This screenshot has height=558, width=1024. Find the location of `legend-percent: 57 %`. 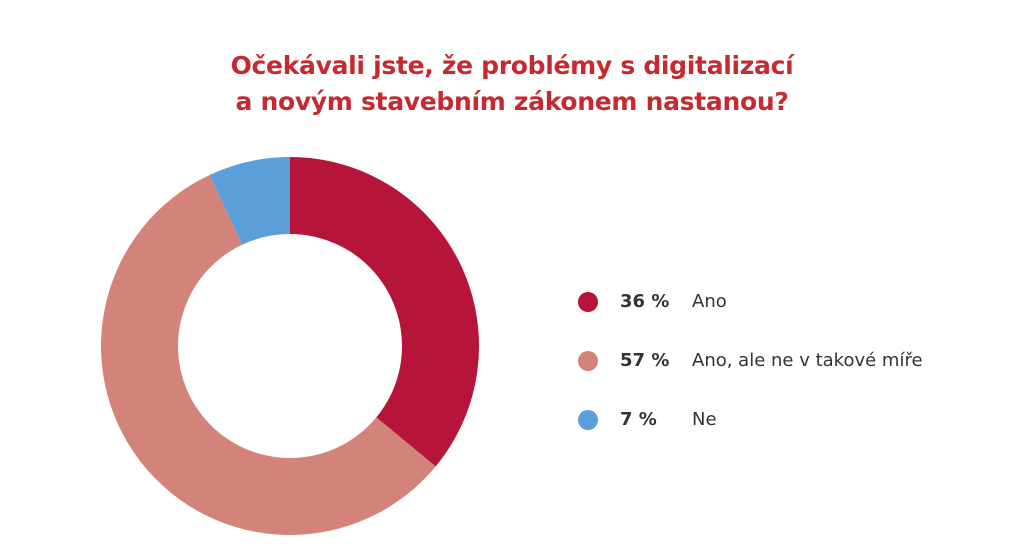

legend-percent: 57 % is located at coordinates (645, 360).